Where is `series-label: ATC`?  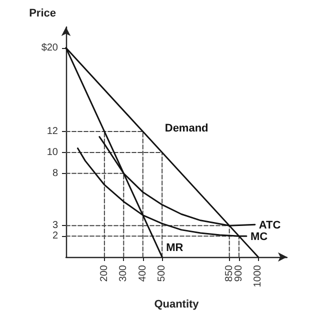 series-label: ATC is located at coordinates (269, 226).